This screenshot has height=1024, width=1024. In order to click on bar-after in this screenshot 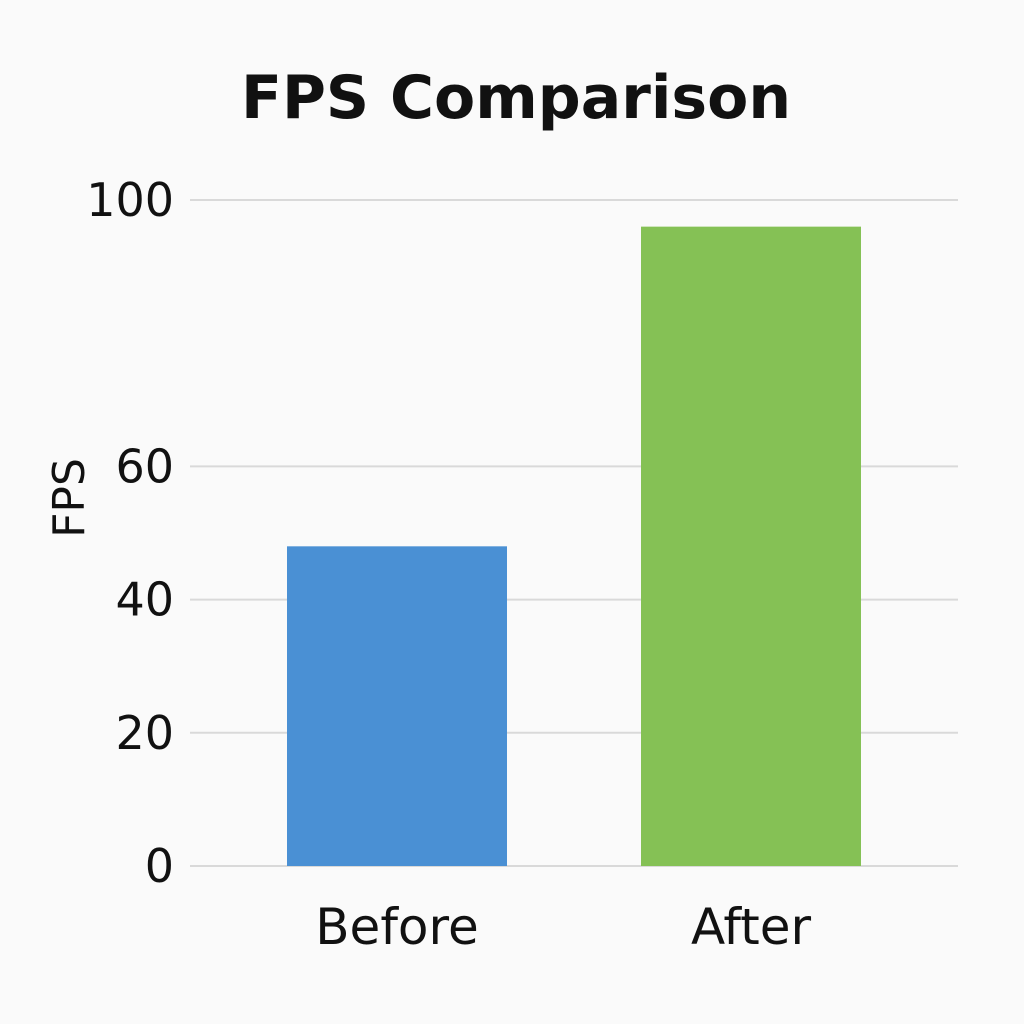, I will do `click(751, 546)`.